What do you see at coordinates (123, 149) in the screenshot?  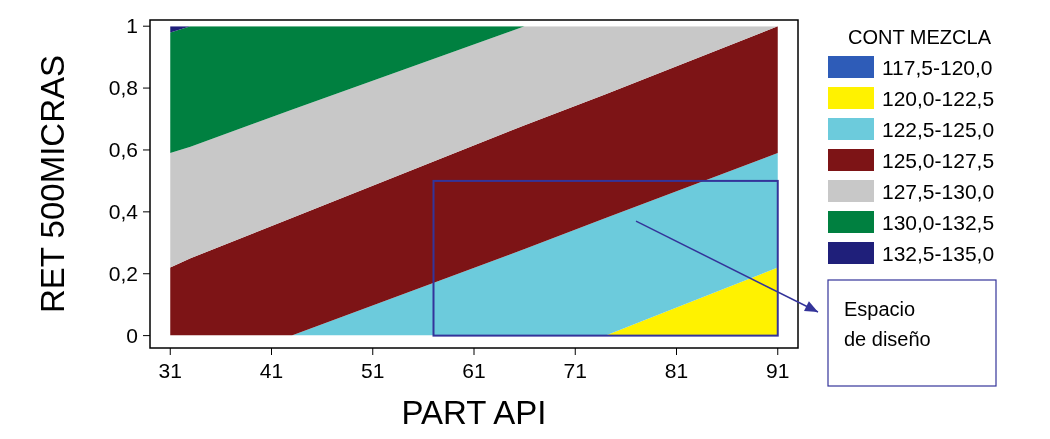 I see `y-tick-label: 0,6` at bounding box center [123, 149].